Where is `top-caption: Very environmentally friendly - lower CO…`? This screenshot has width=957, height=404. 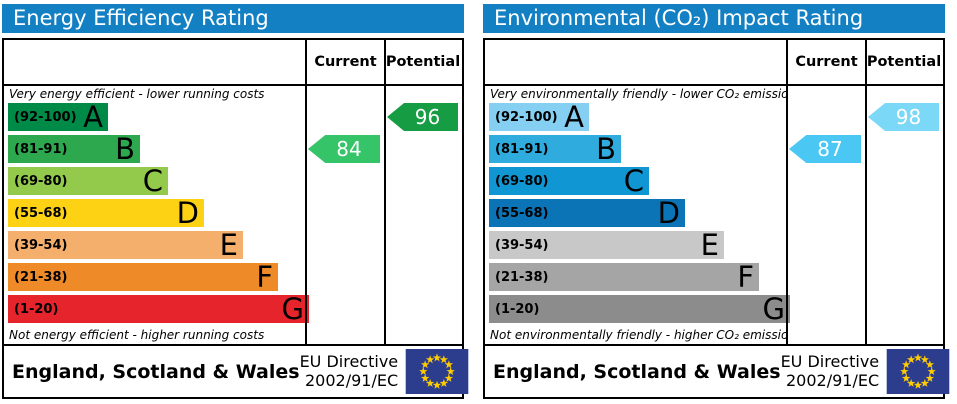
top-caption: Very environmentally friendly - lower CO… is located at coordinates (638, 94).